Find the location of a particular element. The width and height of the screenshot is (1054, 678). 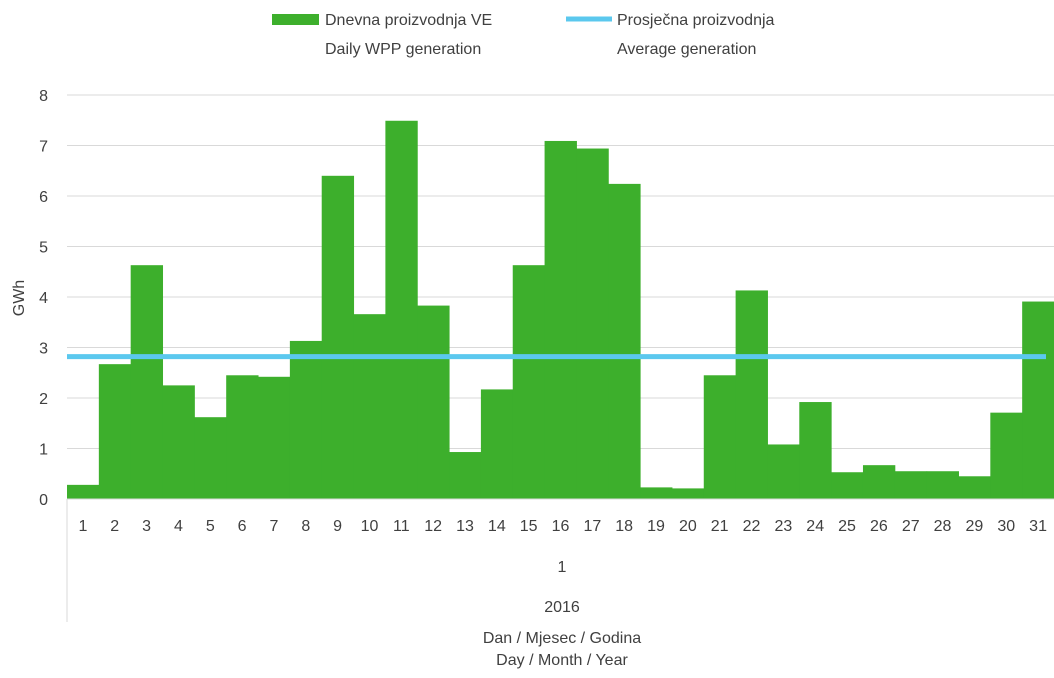

y-axis-label: GWh is located at coordinates (19, 298).